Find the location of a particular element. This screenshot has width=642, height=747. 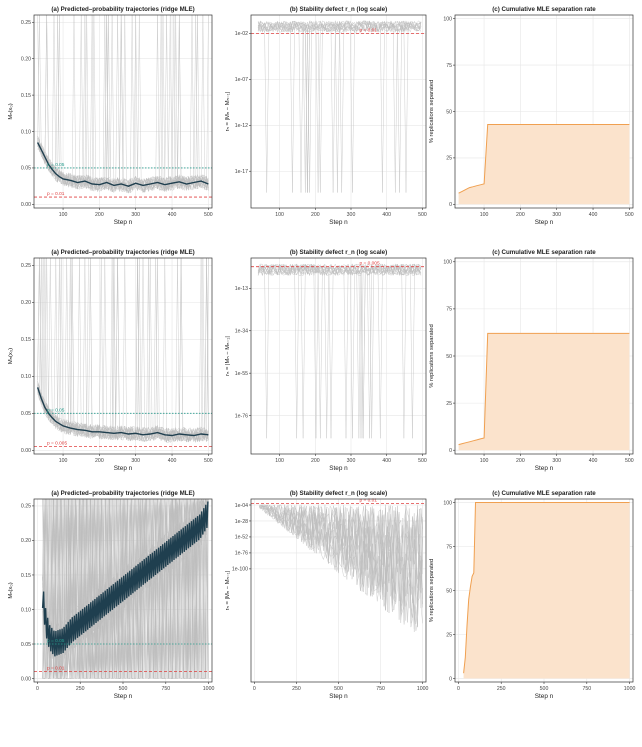

y-tick-label: 1e-13 is located at coordinates (241, 289).